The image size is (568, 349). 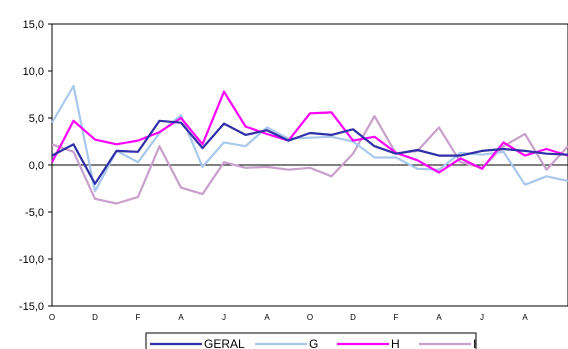 I want to click on y-tick-label: 0,0, so click(x=36, y=166).